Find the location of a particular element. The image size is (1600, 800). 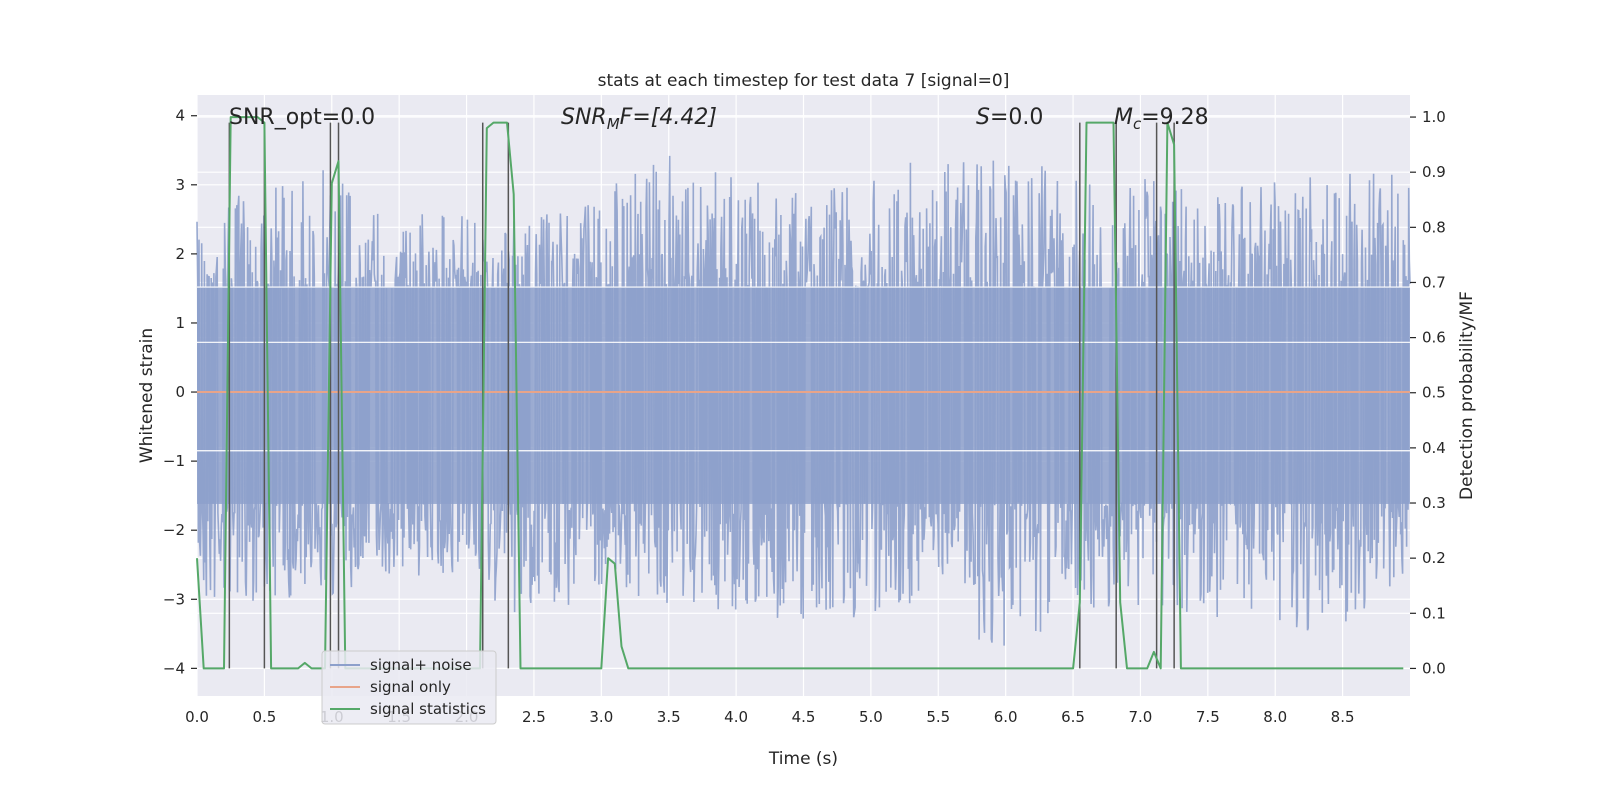

x-tick-label: 5.5 is located at coordinates (938, 717).